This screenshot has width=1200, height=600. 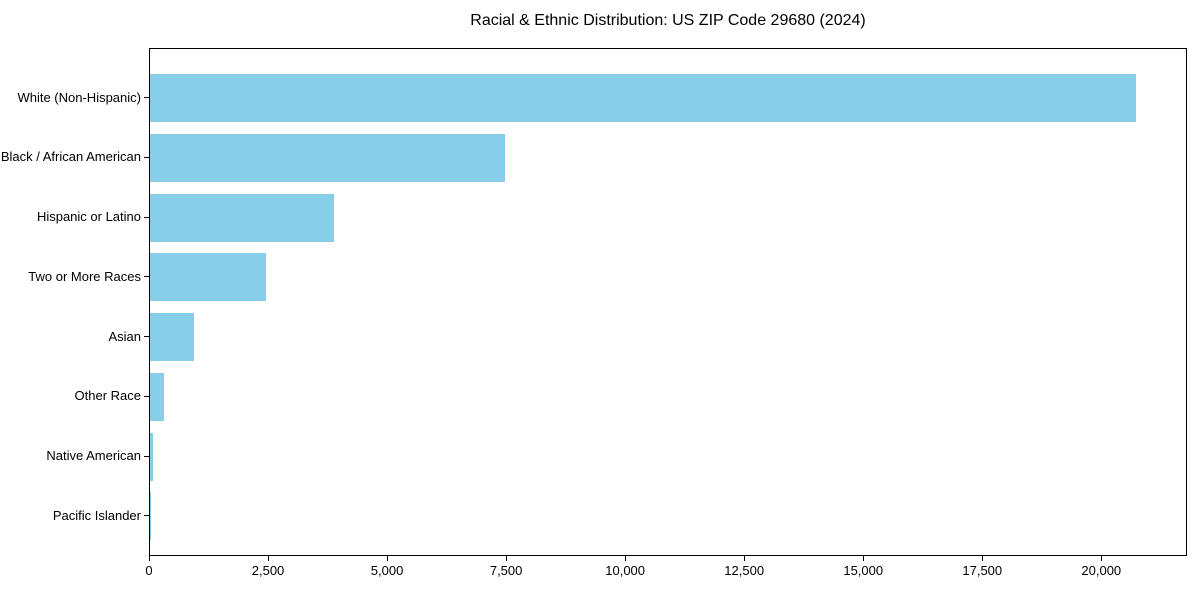 I want to click on x-tick-label: 10,000, so click(x=625, y=570).